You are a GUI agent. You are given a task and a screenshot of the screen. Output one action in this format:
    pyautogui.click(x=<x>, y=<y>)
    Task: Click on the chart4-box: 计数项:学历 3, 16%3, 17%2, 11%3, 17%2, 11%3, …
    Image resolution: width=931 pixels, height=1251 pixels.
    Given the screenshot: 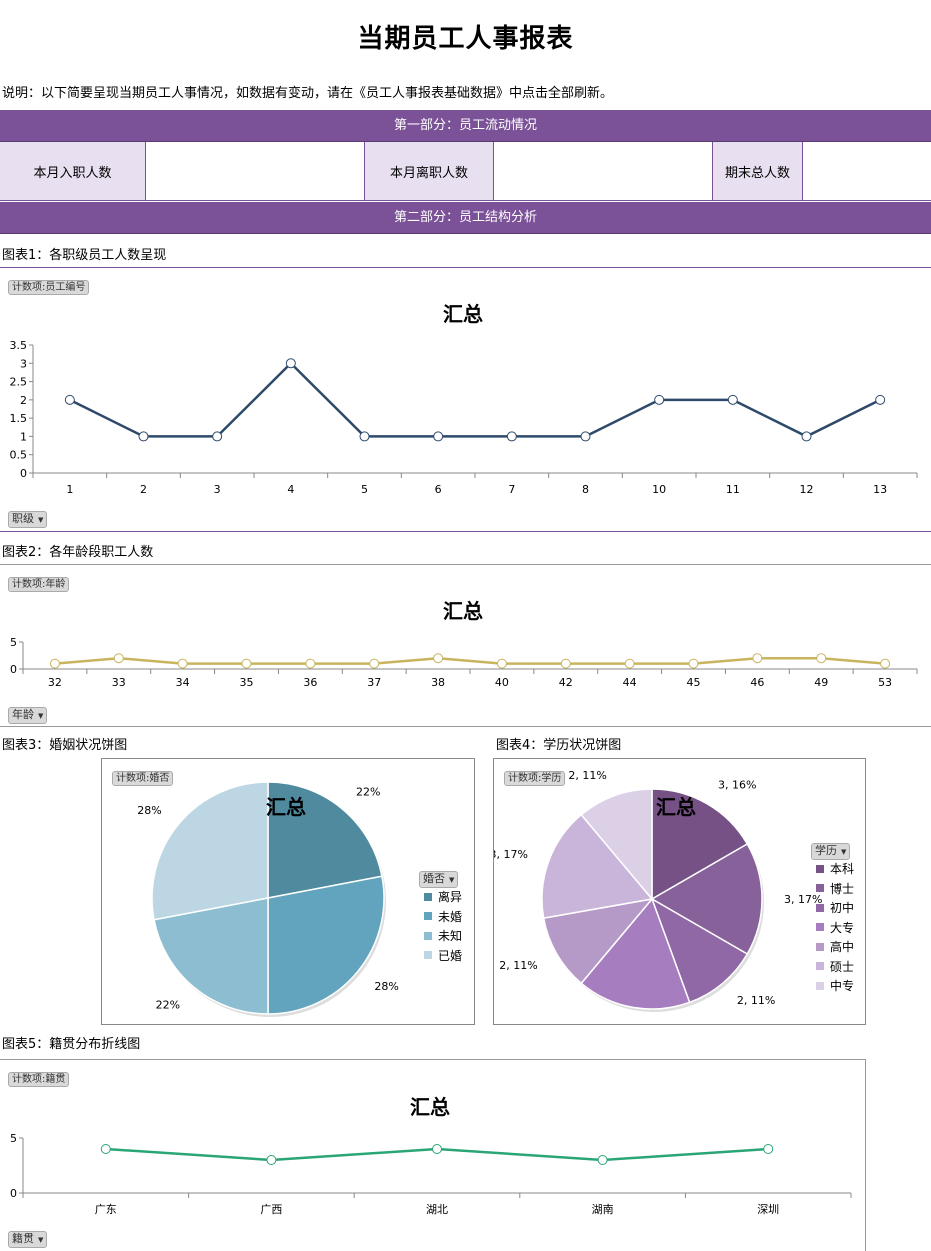 What is the action you would take?
    pyautogui.click(x=679, y=891)
    